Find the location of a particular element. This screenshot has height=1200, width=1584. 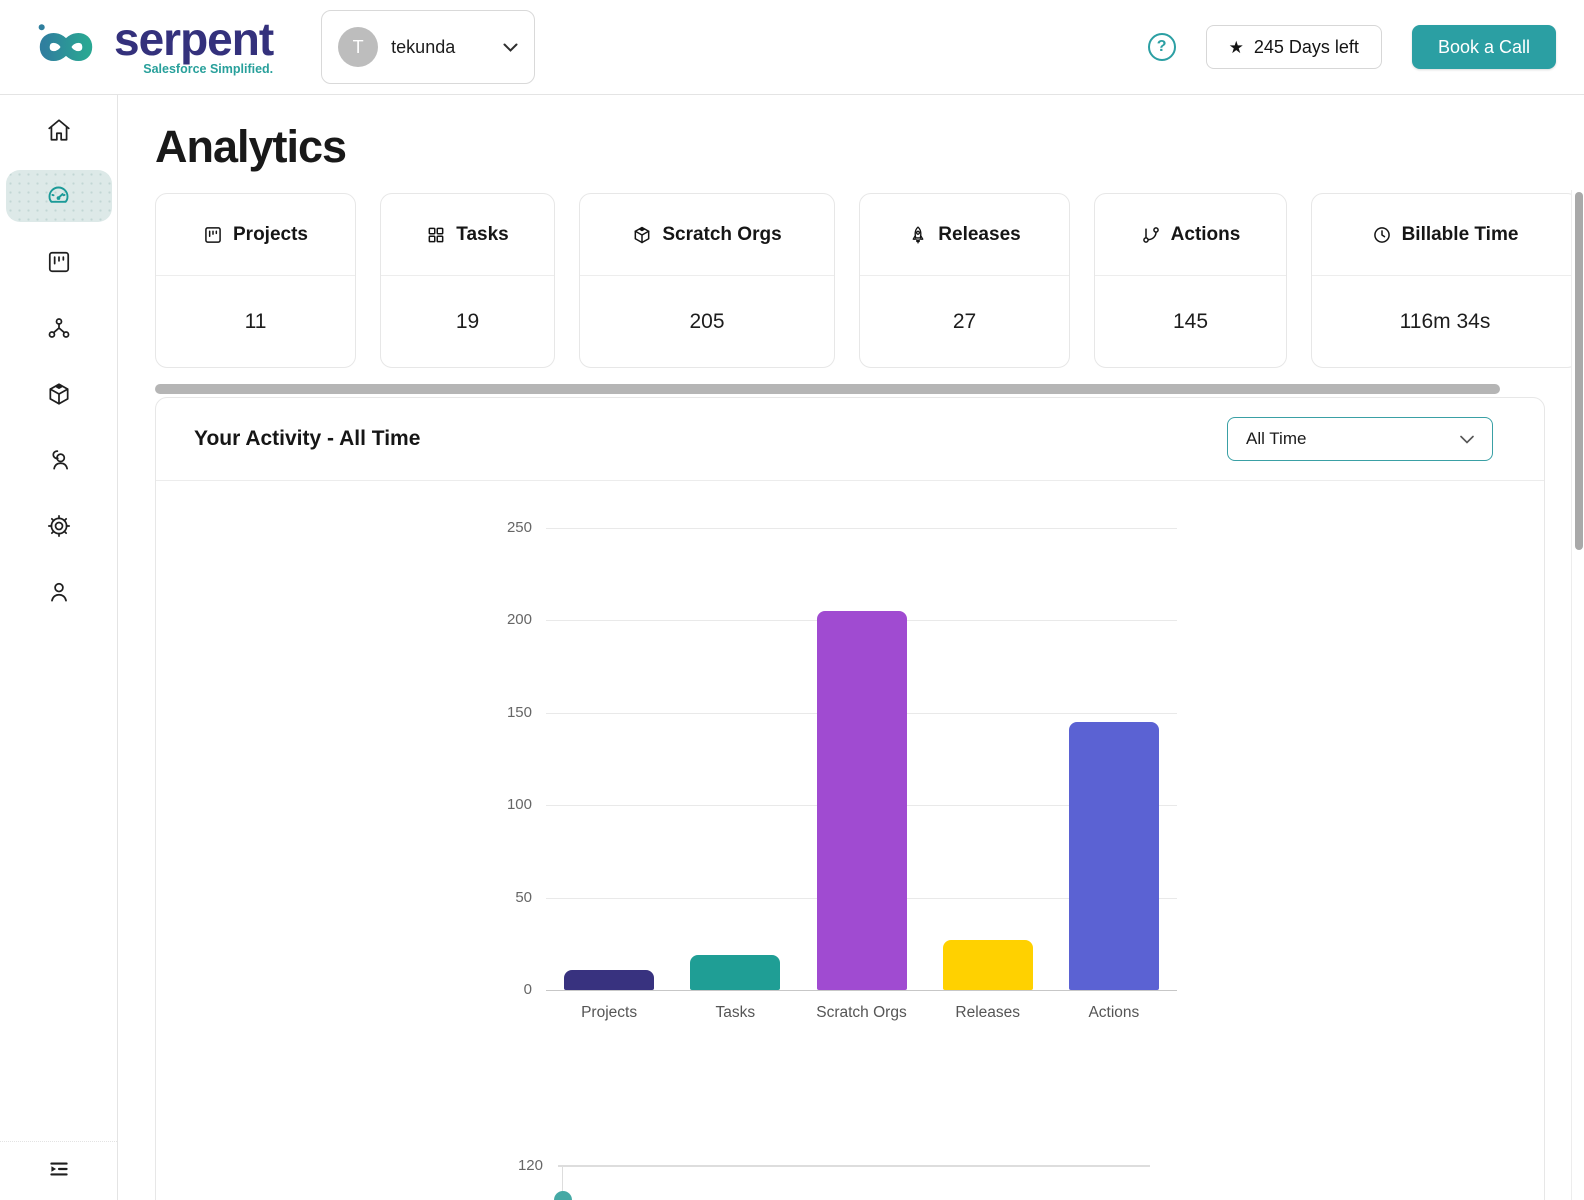

stat-label: Scratch Orgs is located at coordinates (722, 234).